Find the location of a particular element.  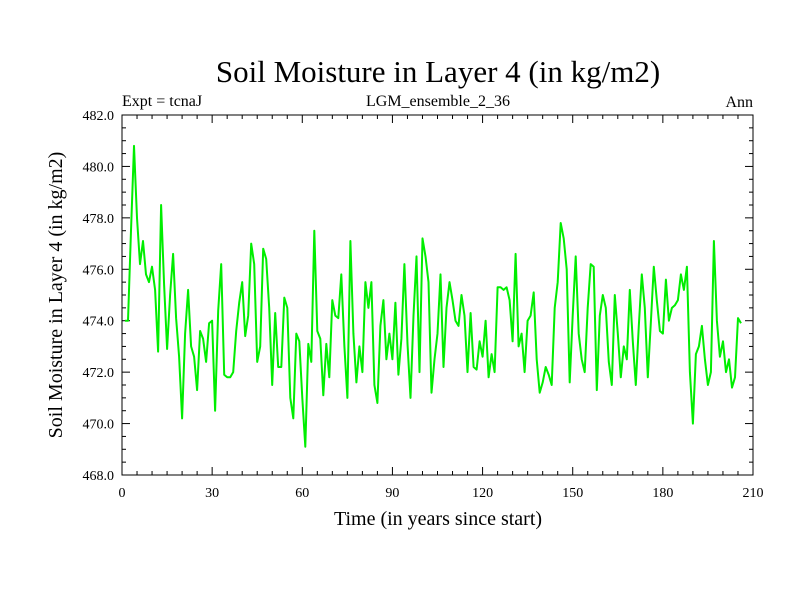

x-tick-label: 180 is located at coordinates (662, 493).